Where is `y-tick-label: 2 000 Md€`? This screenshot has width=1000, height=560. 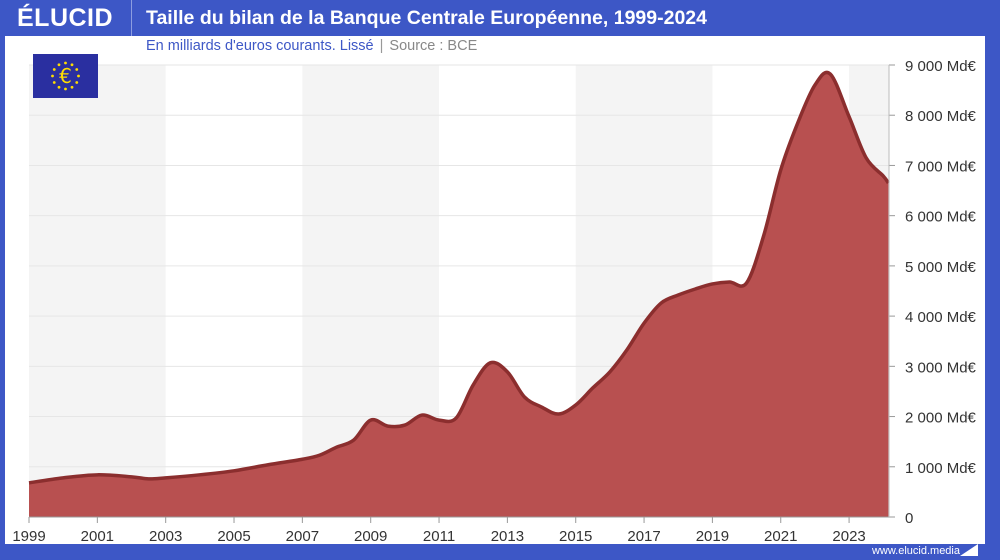 y-tick-label: 2 000 Md€ is located at coordinates (941, 418).